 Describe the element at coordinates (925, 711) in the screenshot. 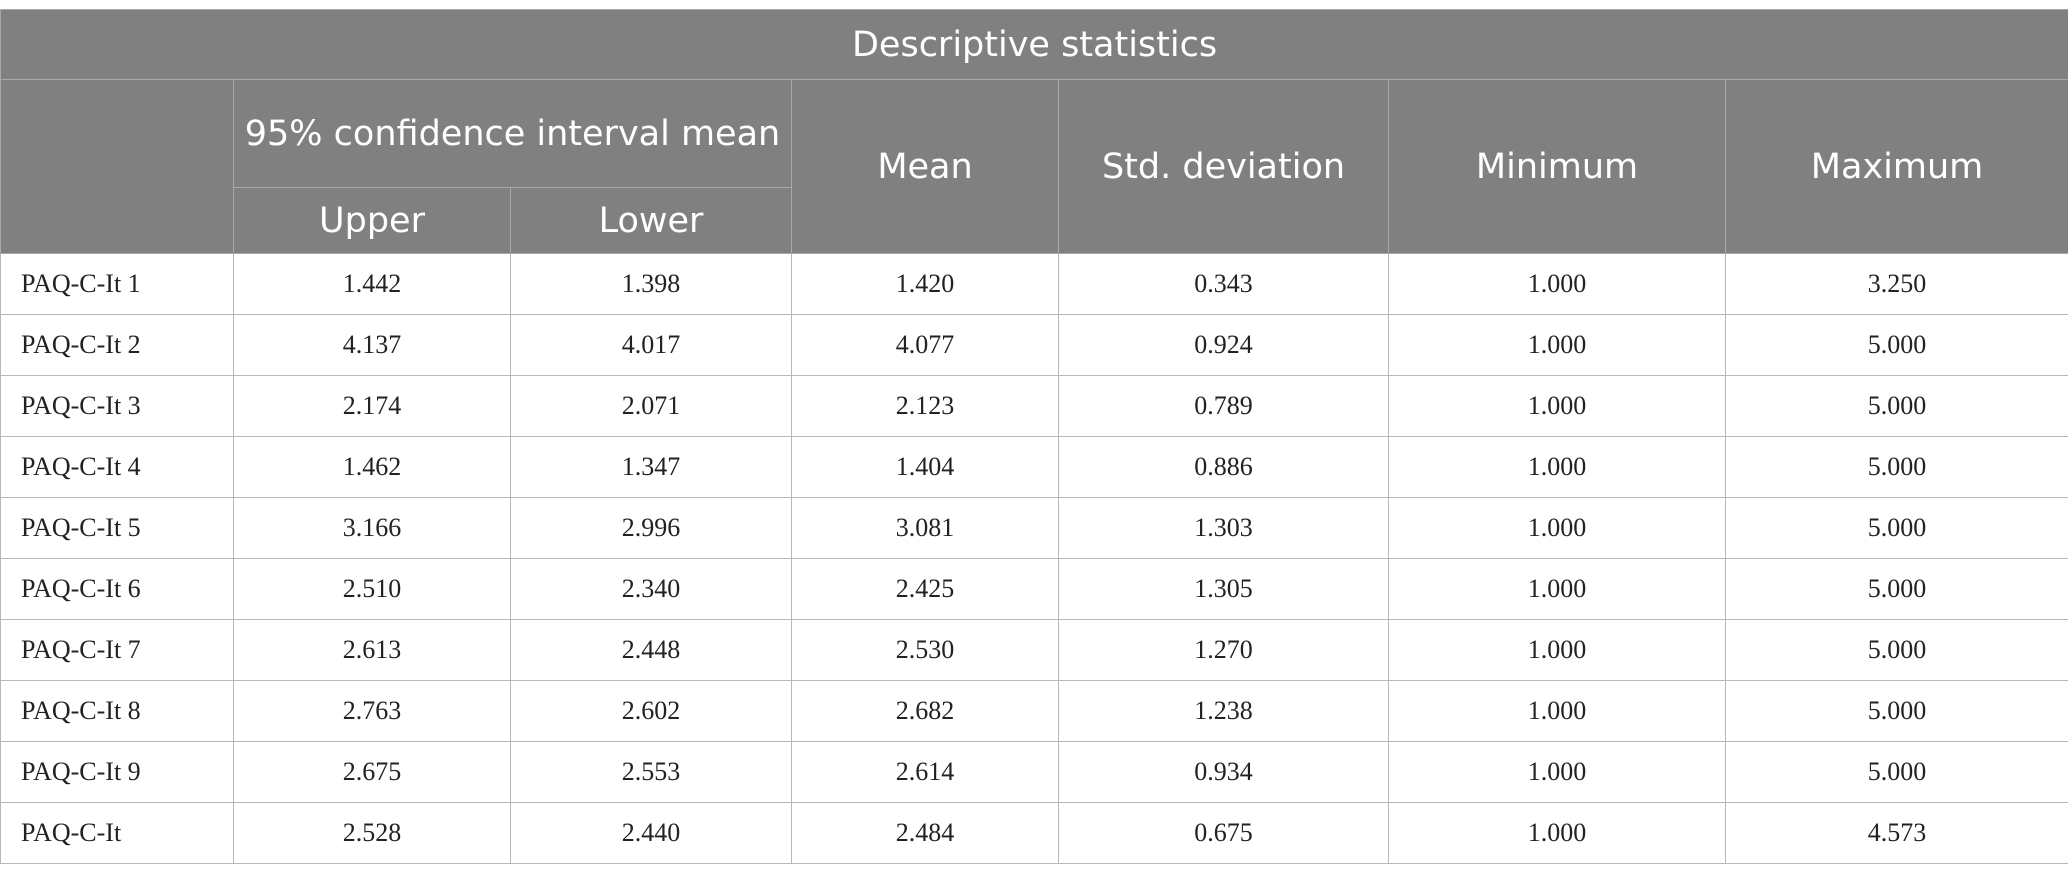

I see `cell: 2.682` at that location.